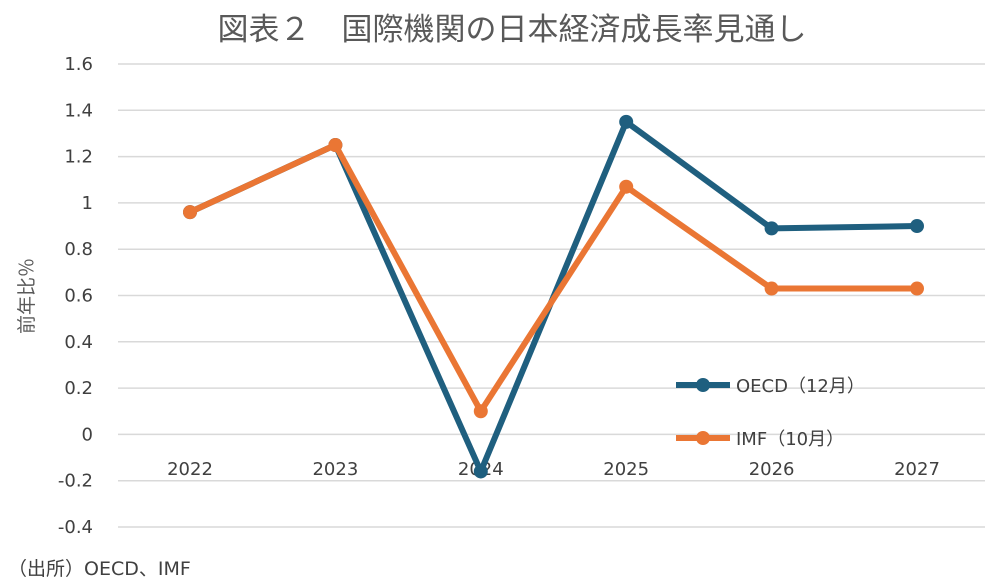  I want to click on legend: OECD（12月） IMF（10月）, so click(770, 413).